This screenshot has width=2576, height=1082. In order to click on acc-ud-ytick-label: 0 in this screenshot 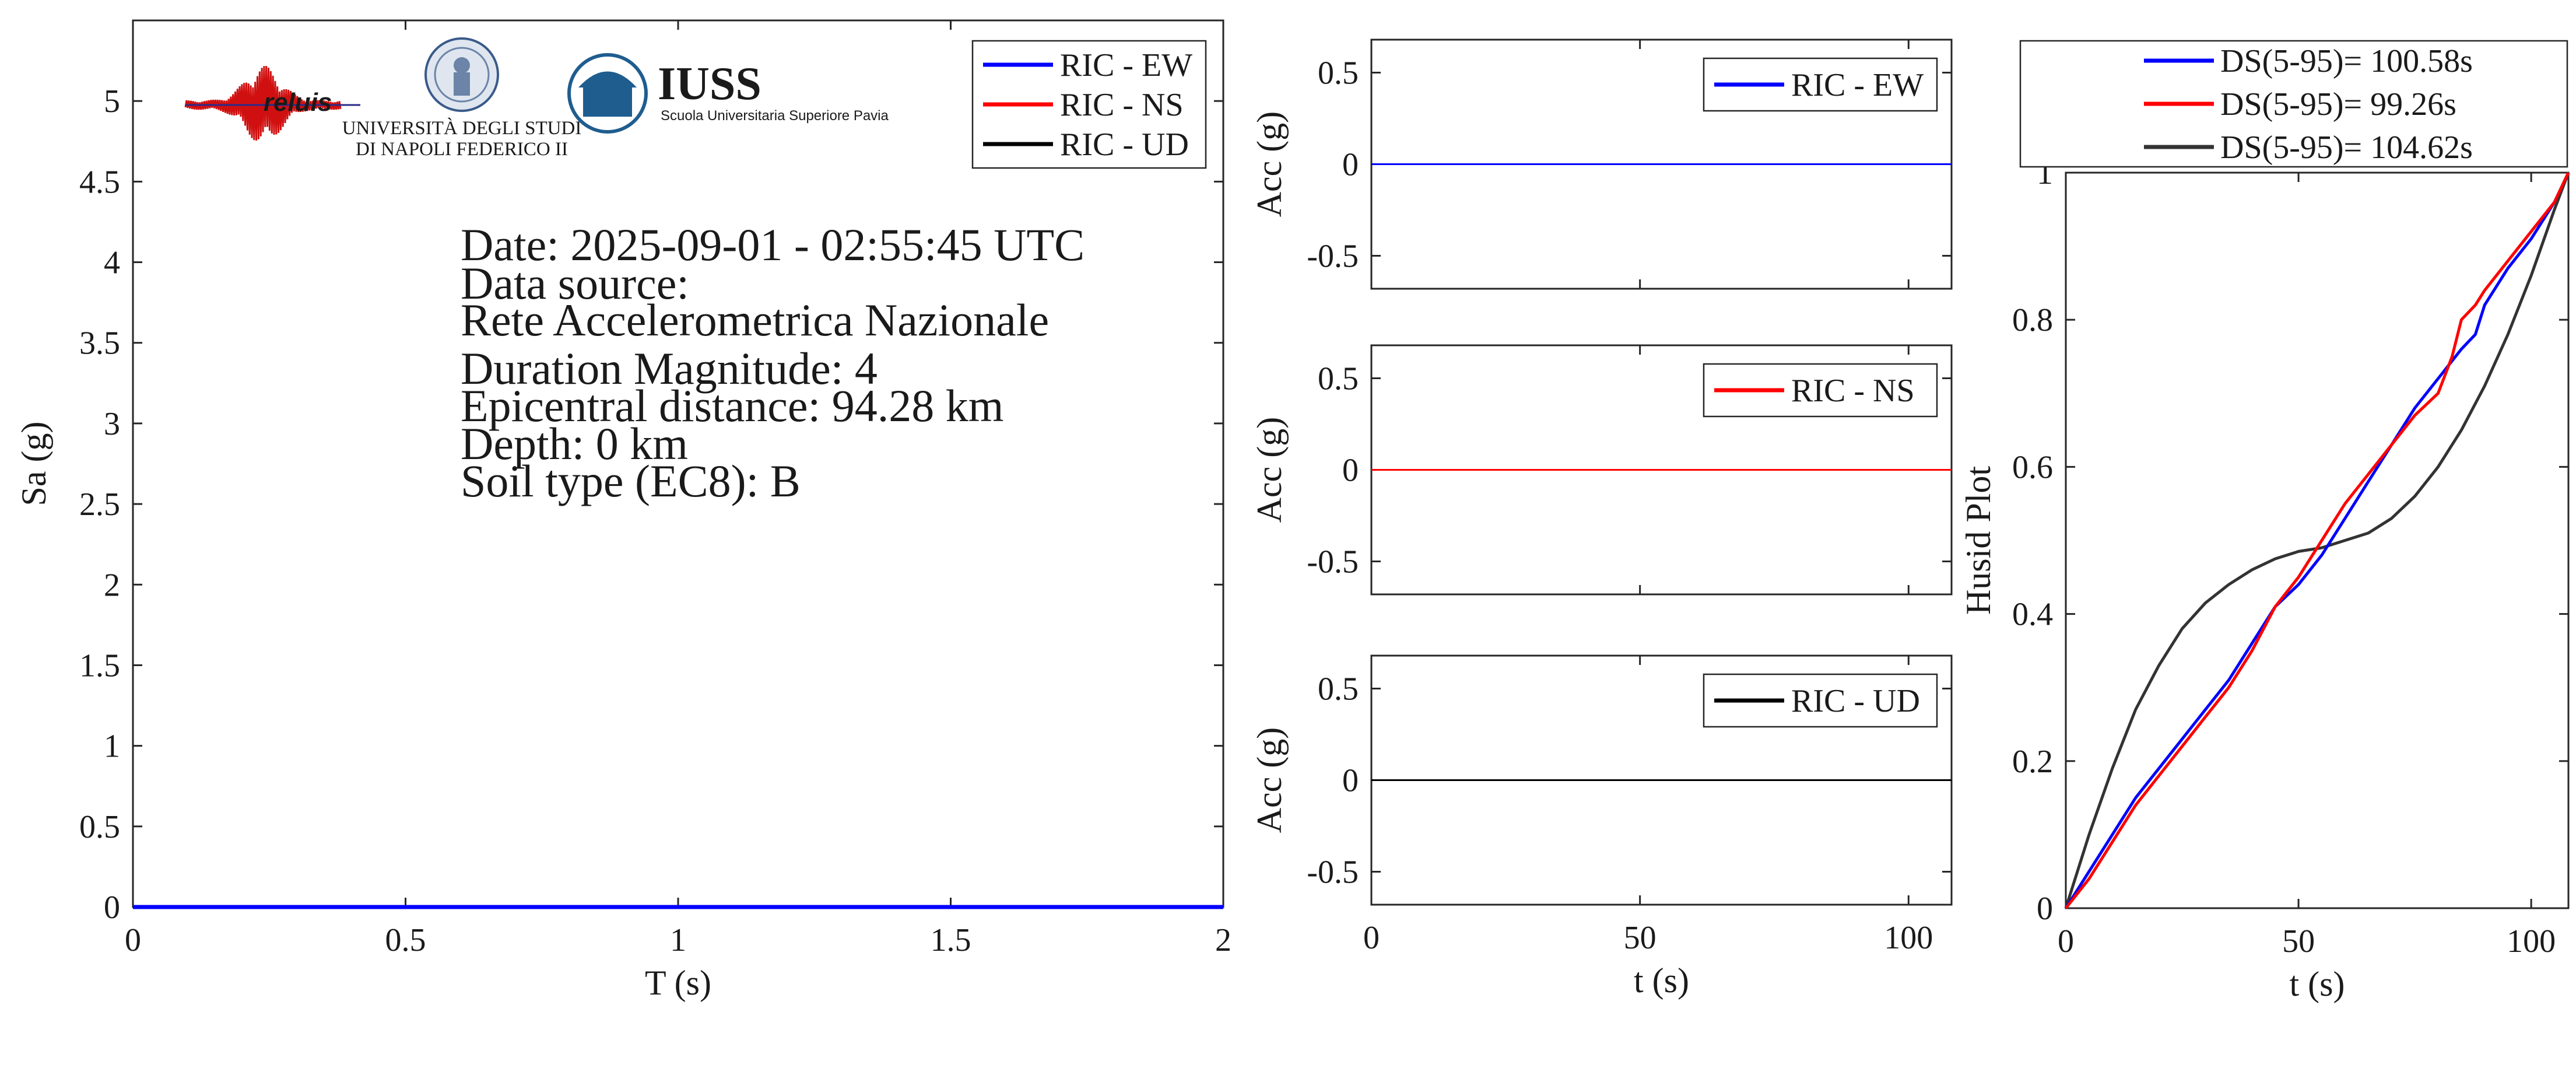, I will do `click(1350, 781)`.